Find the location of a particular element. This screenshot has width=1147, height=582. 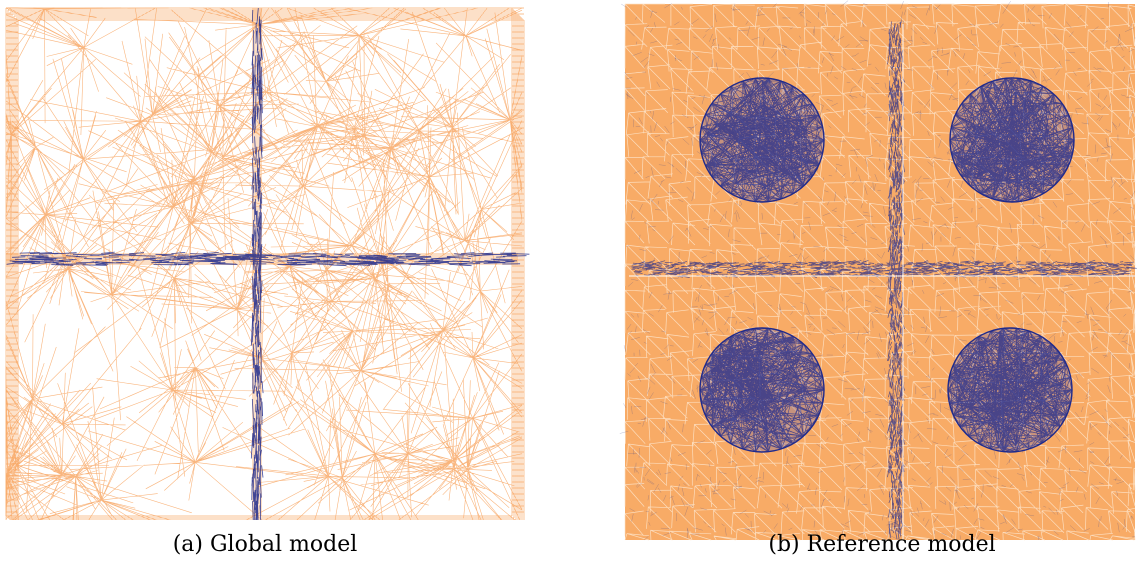

caption-reference-model: (b) Reference model is located at coordinates (882, 544).